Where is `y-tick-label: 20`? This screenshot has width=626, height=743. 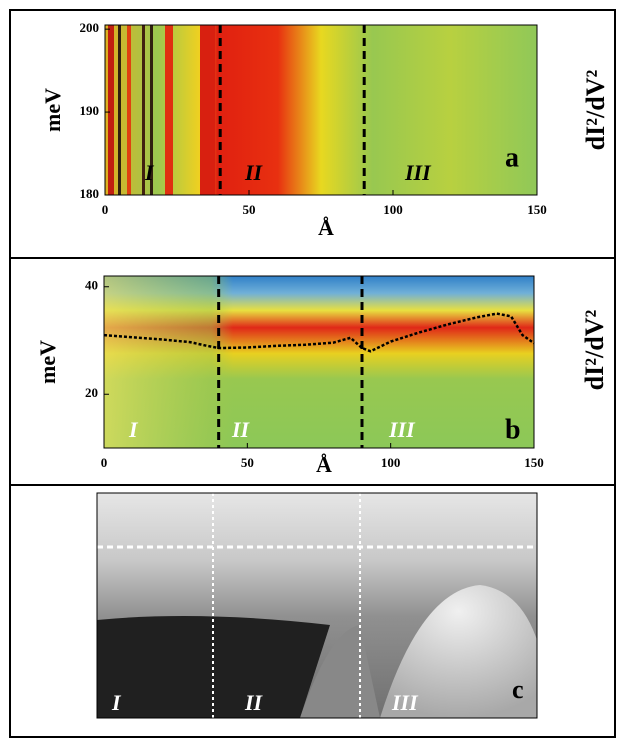 y-tick-label: 20 is located at coordinates (91, 392).